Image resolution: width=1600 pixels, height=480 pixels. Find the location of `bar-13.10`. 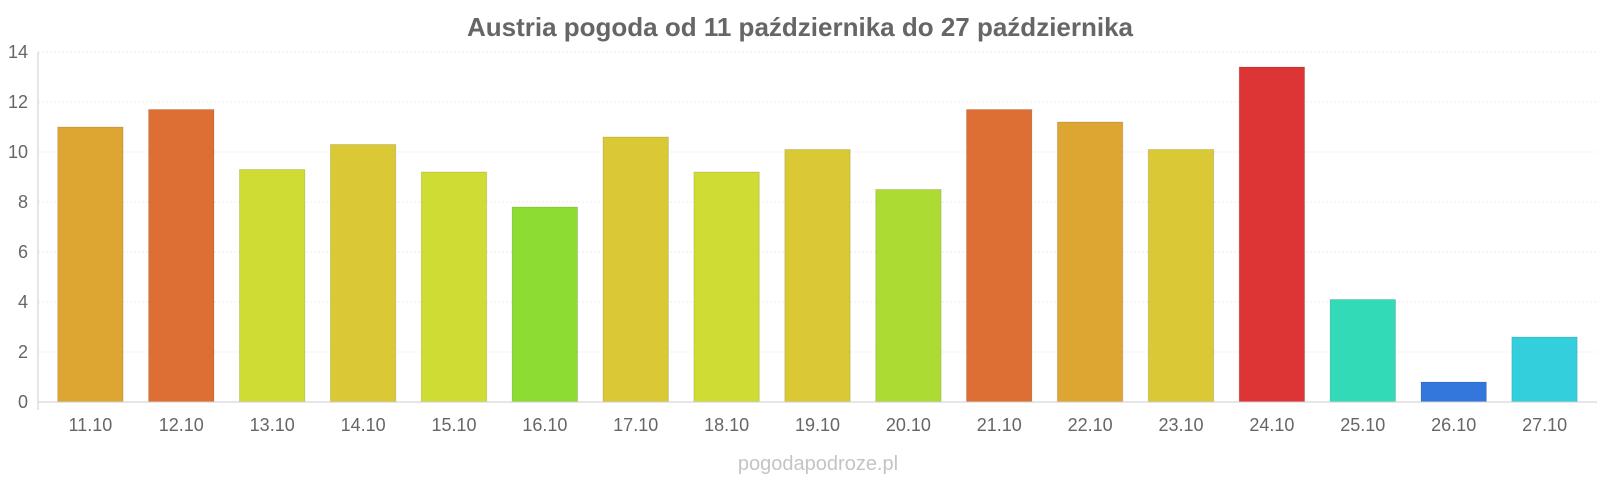

bar-13.10 is located at coordinates (272, 286).